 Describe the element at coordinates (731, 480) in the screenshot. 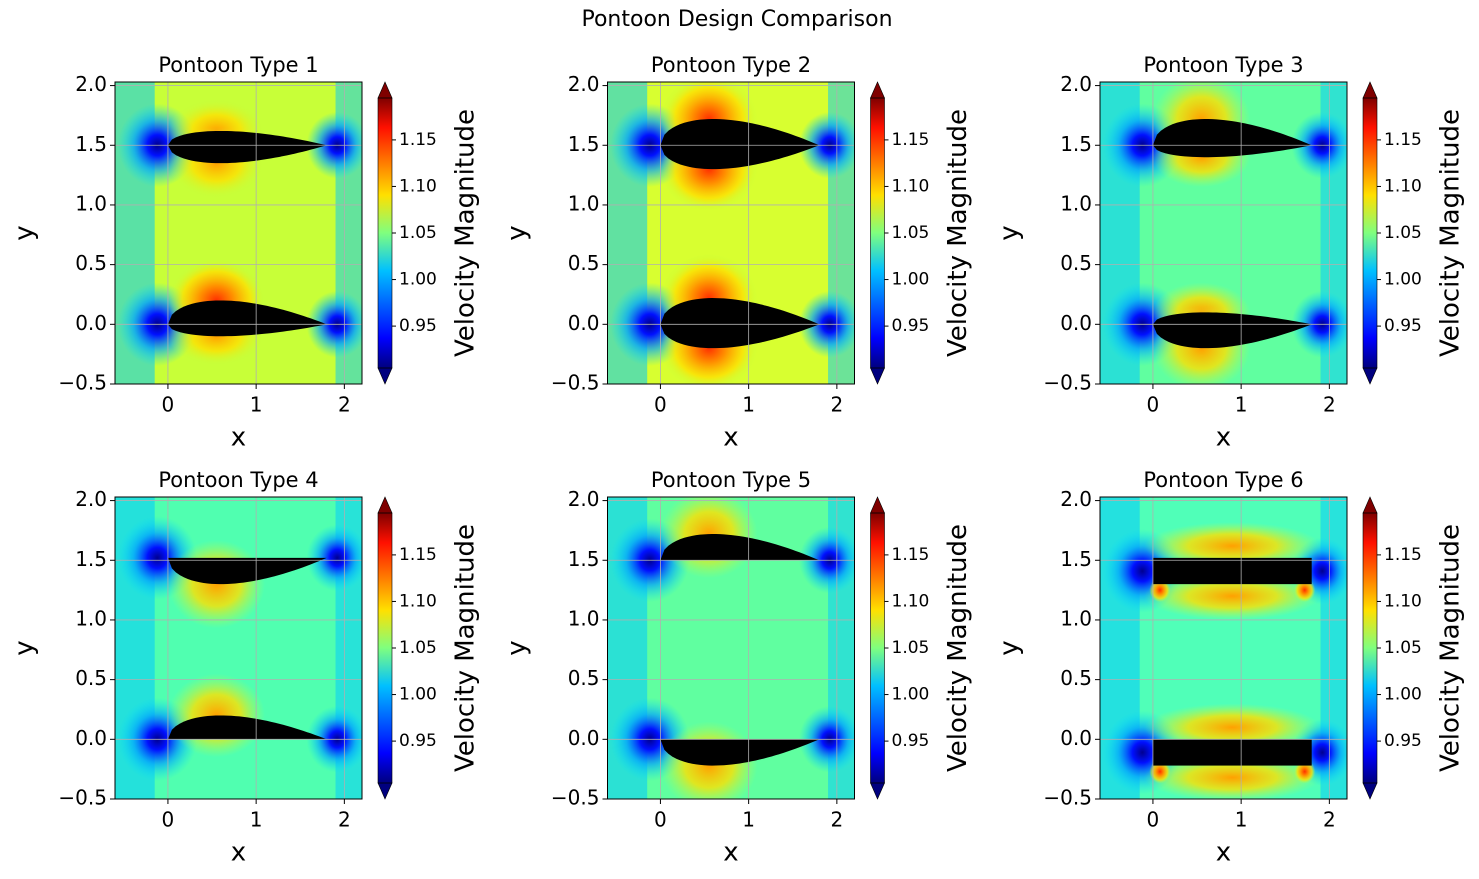

I see `axes-title: Pontoon Type 5` at that location.